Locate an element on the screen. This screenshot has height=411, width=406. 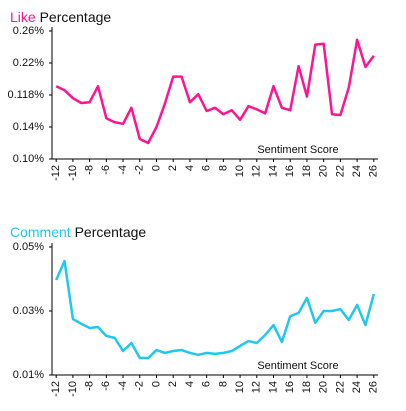
chart-title: Like Percentage is located at coordinates (60, 17).